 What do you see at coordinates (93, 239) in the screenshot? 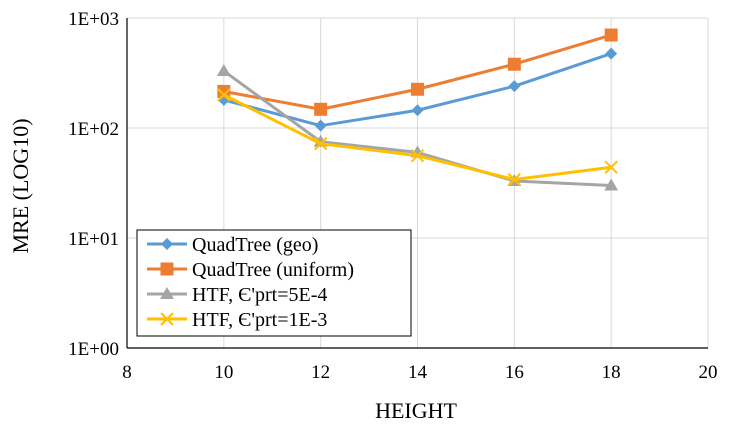
I see `y-tick-label-1: 1E+01` at bounding box center [93, 239].